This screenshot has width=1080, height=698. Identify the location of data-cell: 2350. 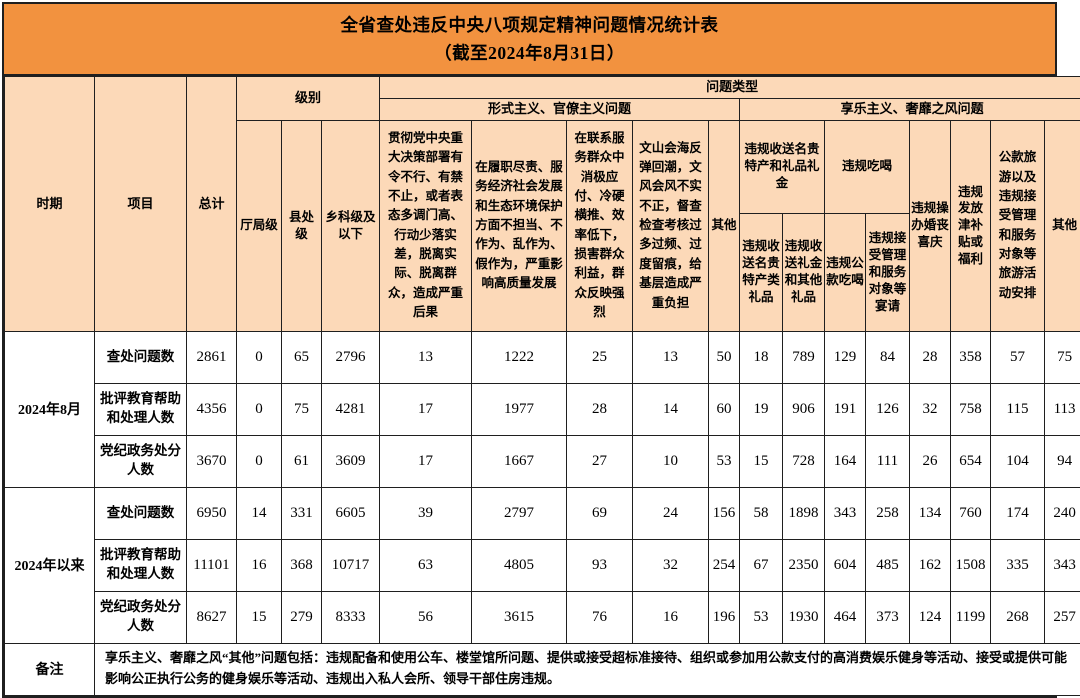
(804, 565).